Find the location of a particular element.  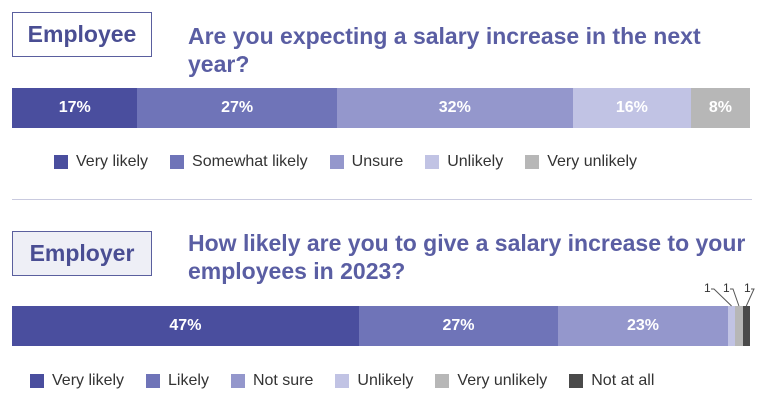

employee-legend-label: Very likely is located at coordinates (112, 161).